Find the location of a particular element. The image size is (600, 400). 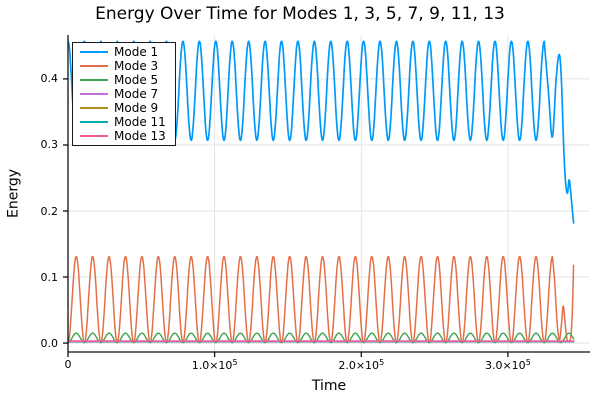

legend-item: Mode 11 is located at coordinates (127, 121).